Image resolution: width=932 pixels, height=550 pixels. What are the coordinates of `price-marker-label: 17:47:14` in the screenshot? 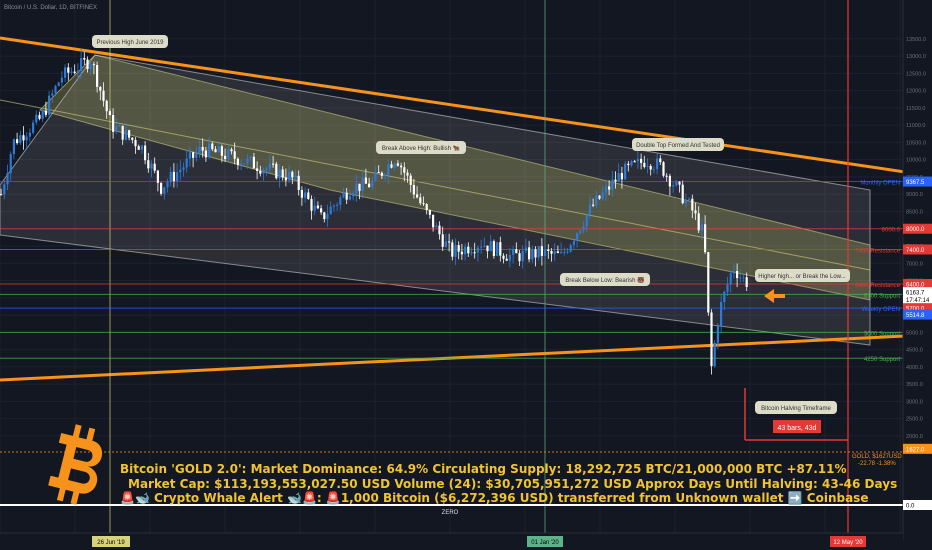 It's located at (918, 301).